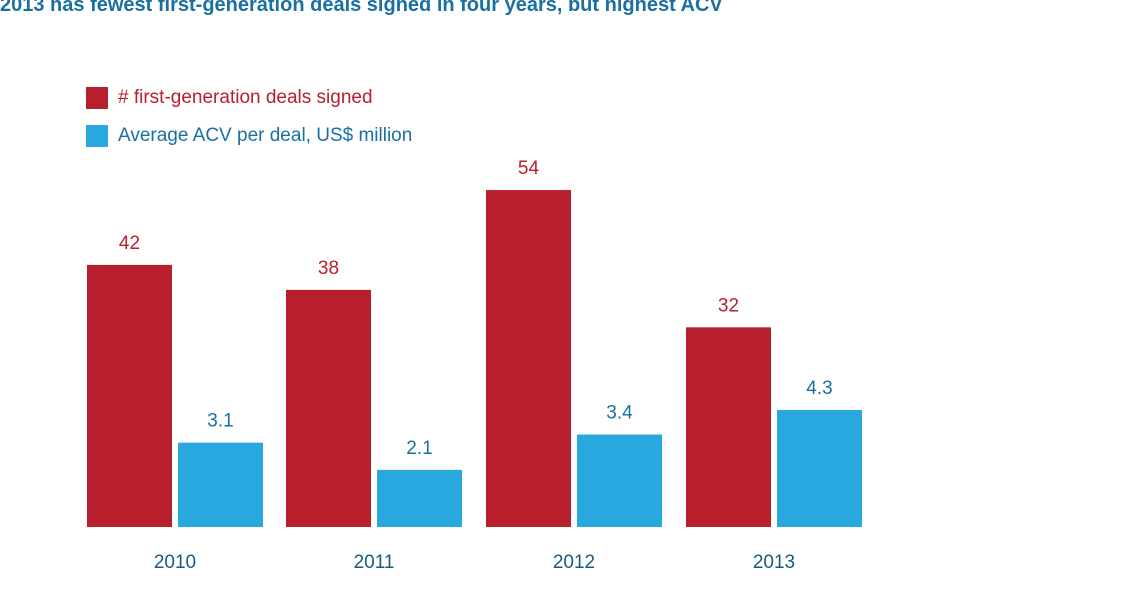 This screenshot has height=591, width=1130. What do you see at coordinates (728, 427) in the screenshot?
I see `bar-deals-2013` at bounding box center [728, 427].